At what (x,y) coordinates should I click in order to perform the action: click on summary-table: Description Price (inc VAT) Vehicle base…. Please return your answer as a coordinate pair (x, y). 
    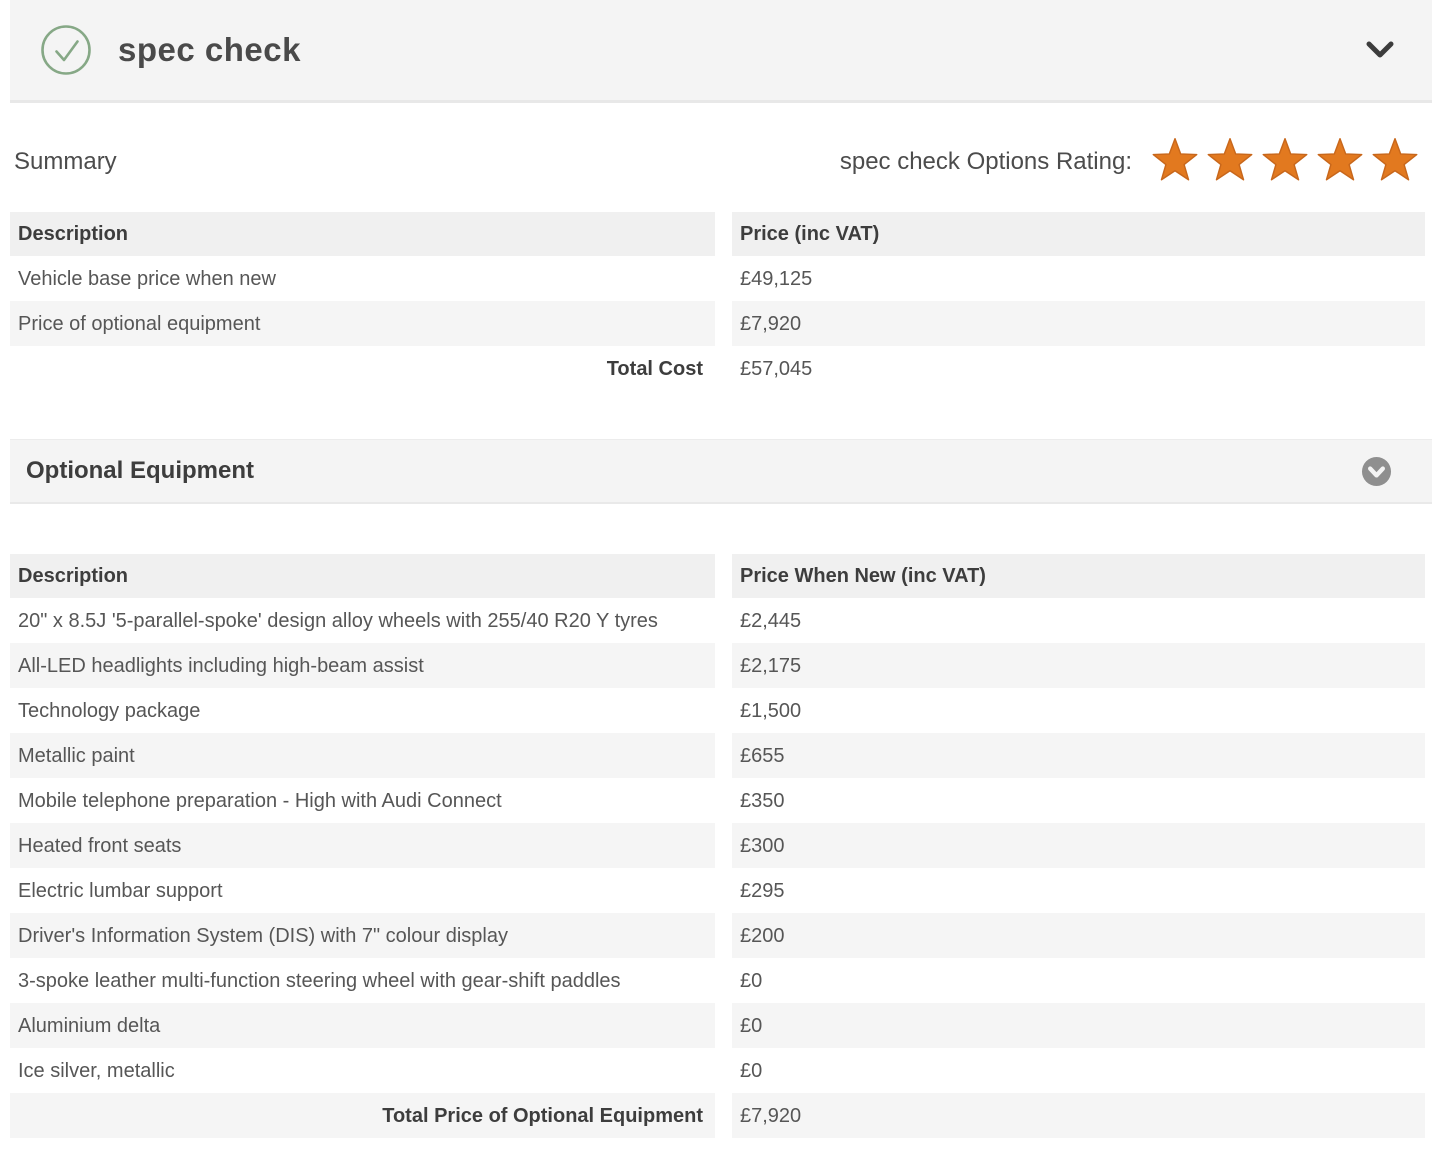
    Looking at the image, I should click on (717, 301).